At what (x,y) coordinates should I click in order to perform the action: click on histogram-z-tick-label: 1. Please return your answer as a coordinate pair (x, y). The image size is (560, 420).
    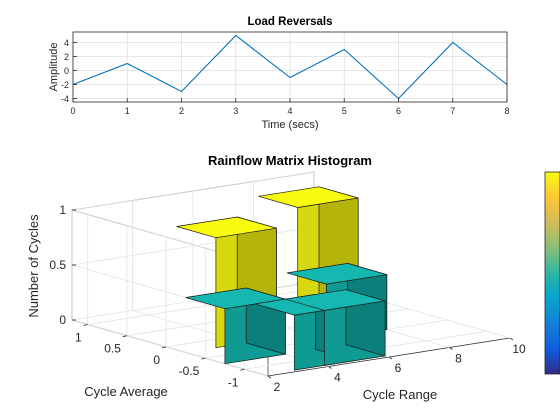
    Looking at the image, I should click on (62, 210).